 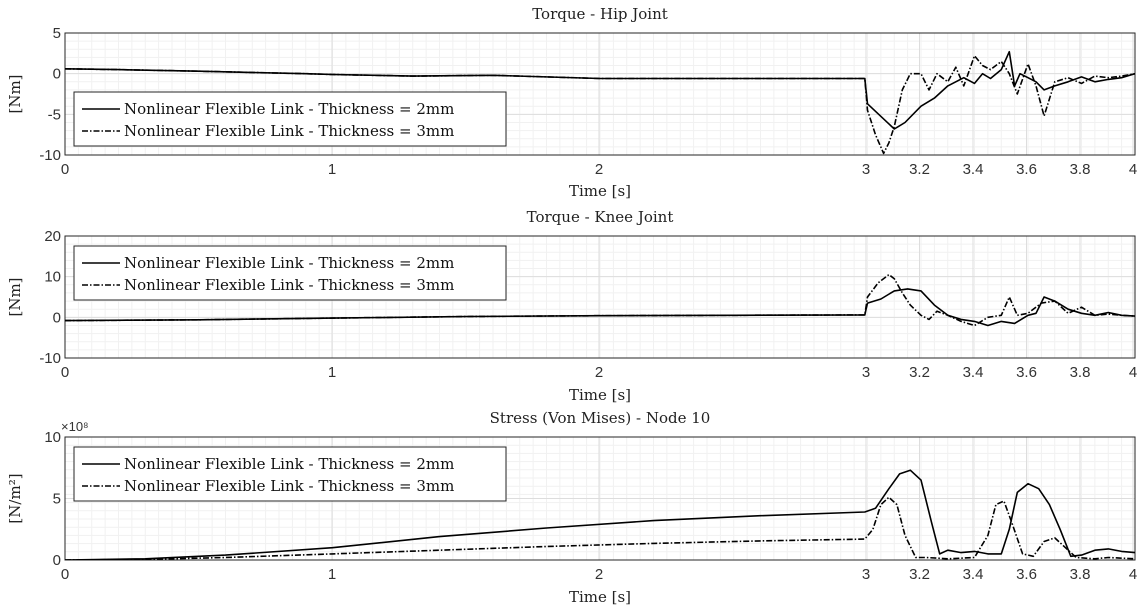 What do you see at coordinates (600, 418) in the screenshot?
I see `chart-title: Stress (Von Mises) - Node 10` at bounding box center [600, 418].